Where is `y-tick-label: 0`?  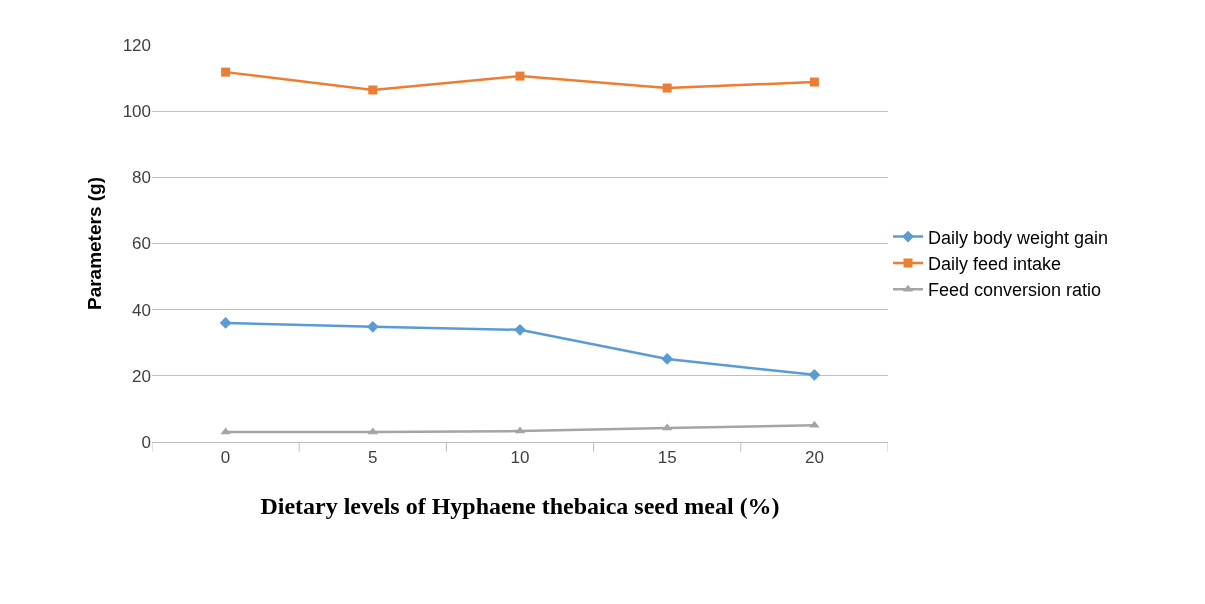 y-tick-label: 0 is located at coordinates (146, 442).